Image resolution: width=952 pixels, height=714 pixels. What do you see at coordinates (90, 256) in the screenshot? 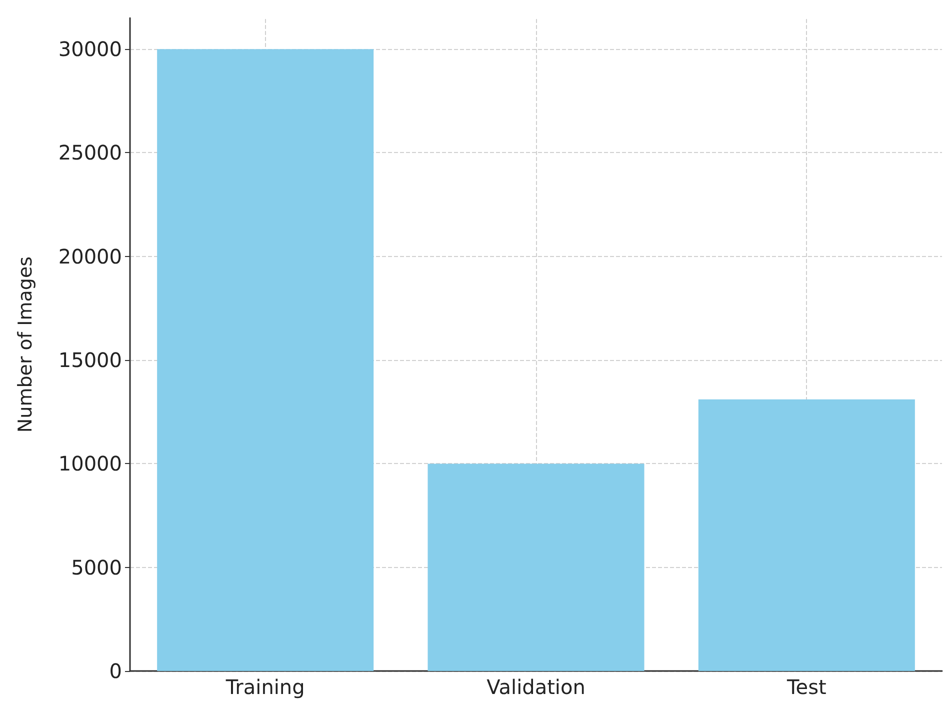
I see `y-tick-label: 20000` at bounding box center [90, 256].